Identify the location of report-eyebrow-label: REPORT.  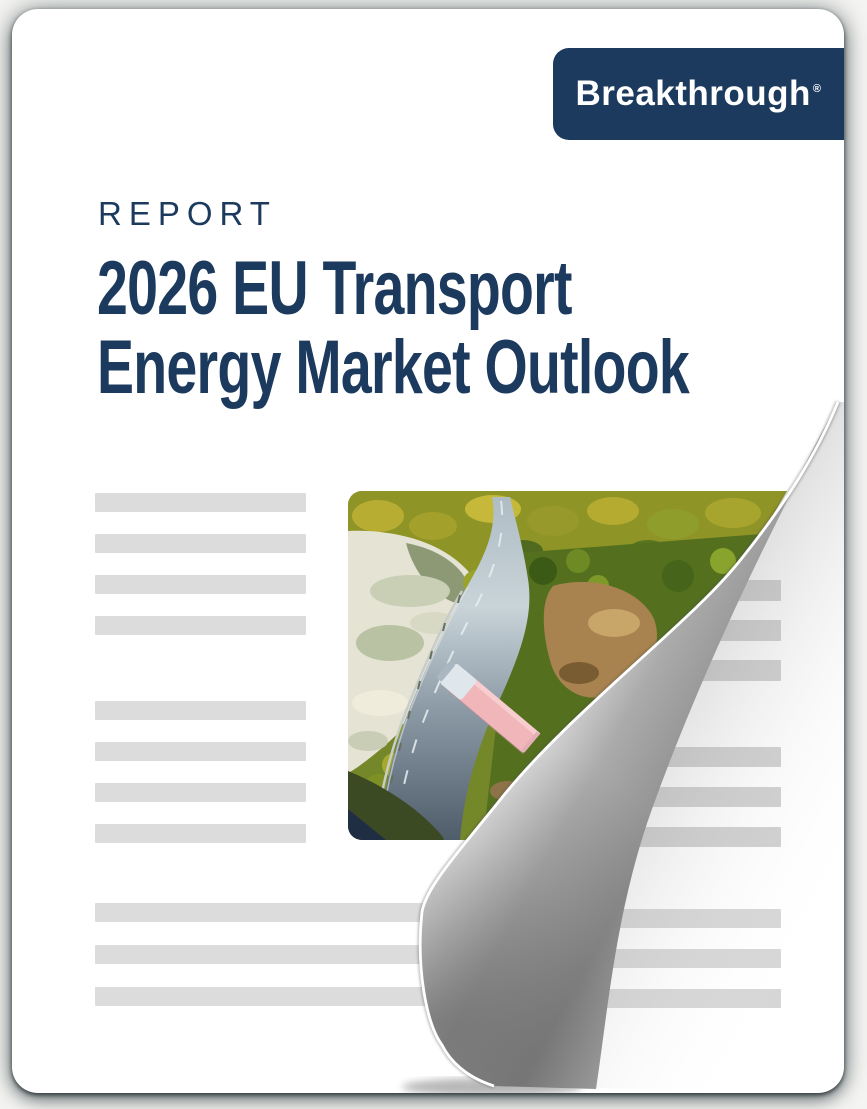
(187, 213).